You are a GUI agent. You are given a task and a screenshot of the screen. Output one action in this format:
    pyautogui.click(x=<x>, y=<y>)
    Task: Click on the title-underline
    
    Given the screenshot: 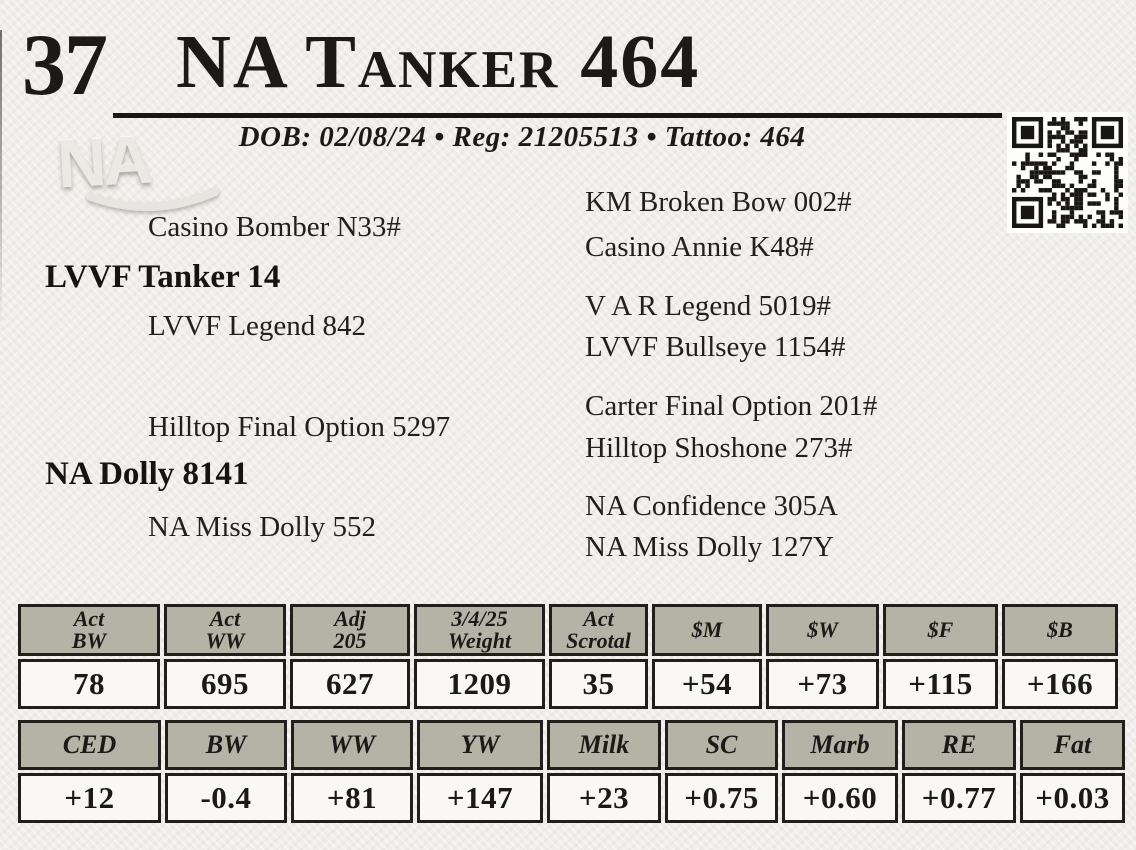 What is the action you would take?
    pyautogui.click(x=557, y=115)
    